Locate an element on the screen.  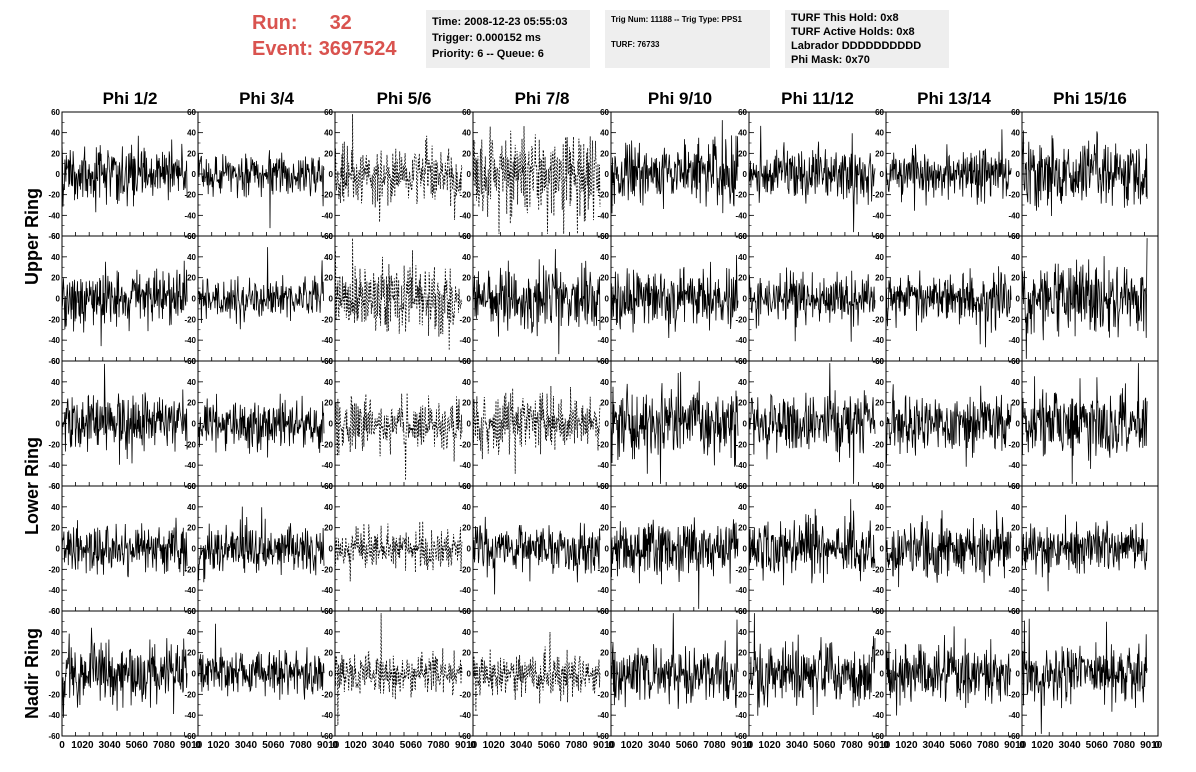
priority-text: Priority: 6 -- Queue: 6 is located at coordinates (488, 54).